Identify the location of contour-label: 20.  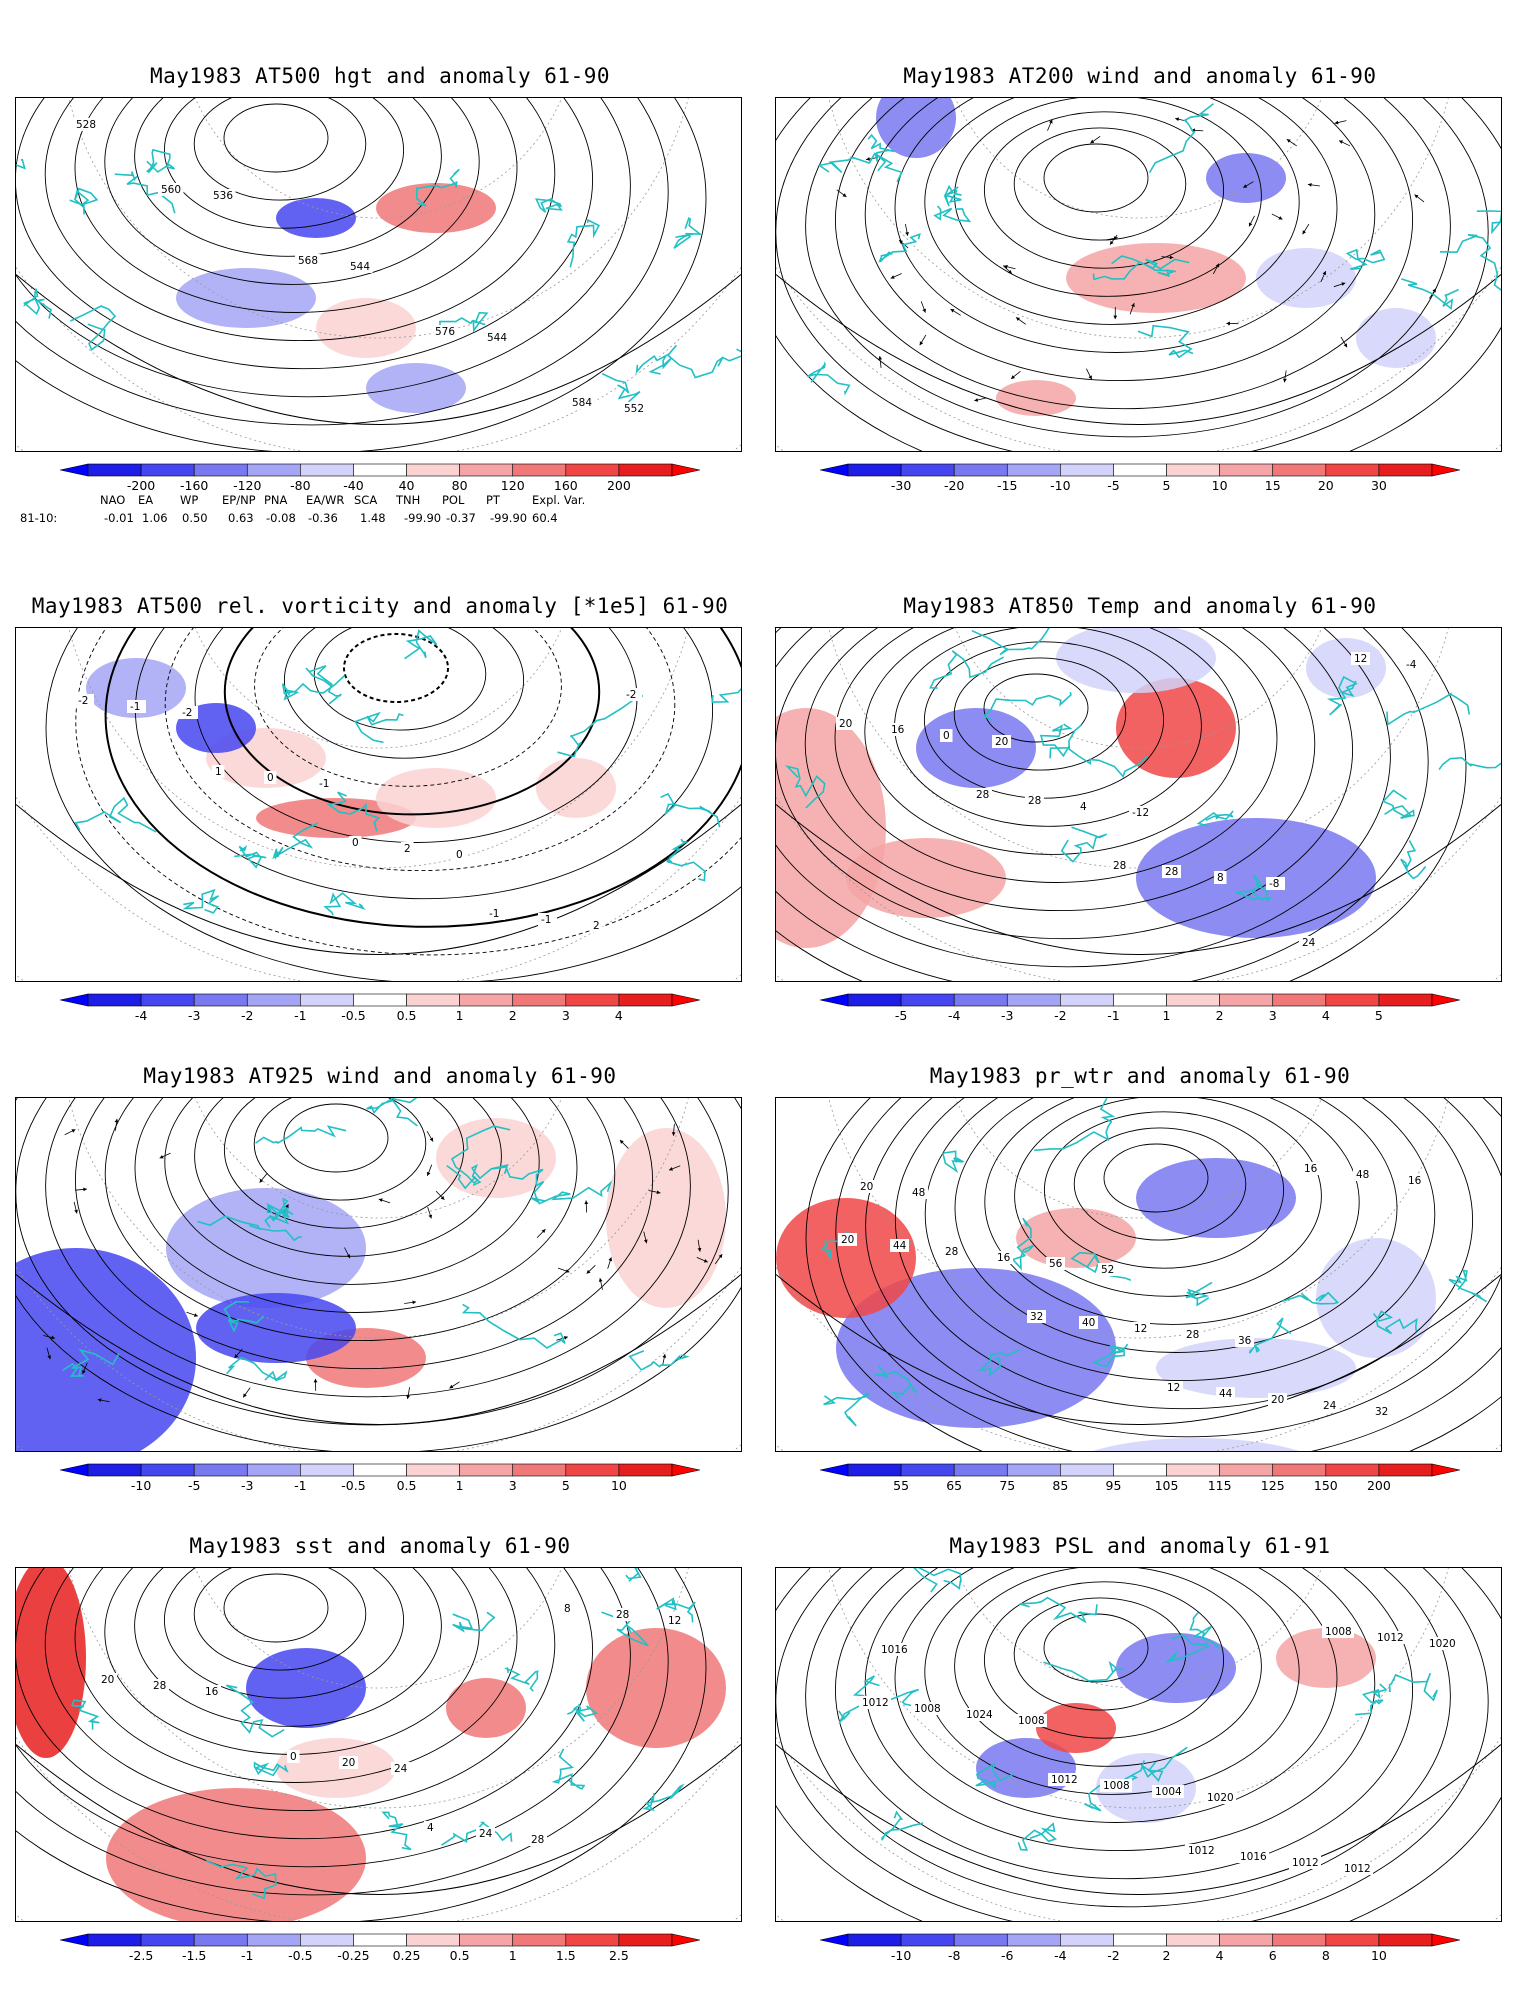
(847, 1240).